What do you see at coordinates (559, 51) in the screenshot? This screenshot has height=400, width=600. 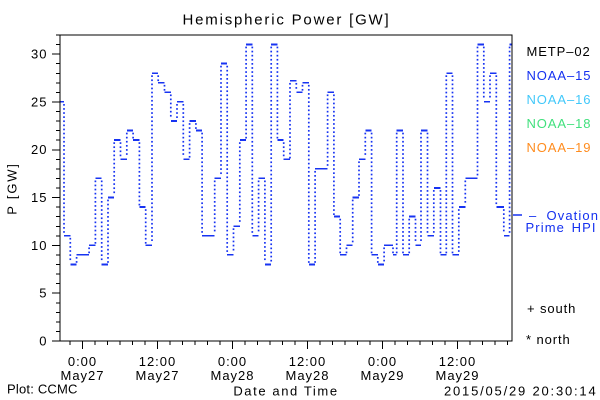 I see `svg-text: METP–02` at bounding box center [559, 51].